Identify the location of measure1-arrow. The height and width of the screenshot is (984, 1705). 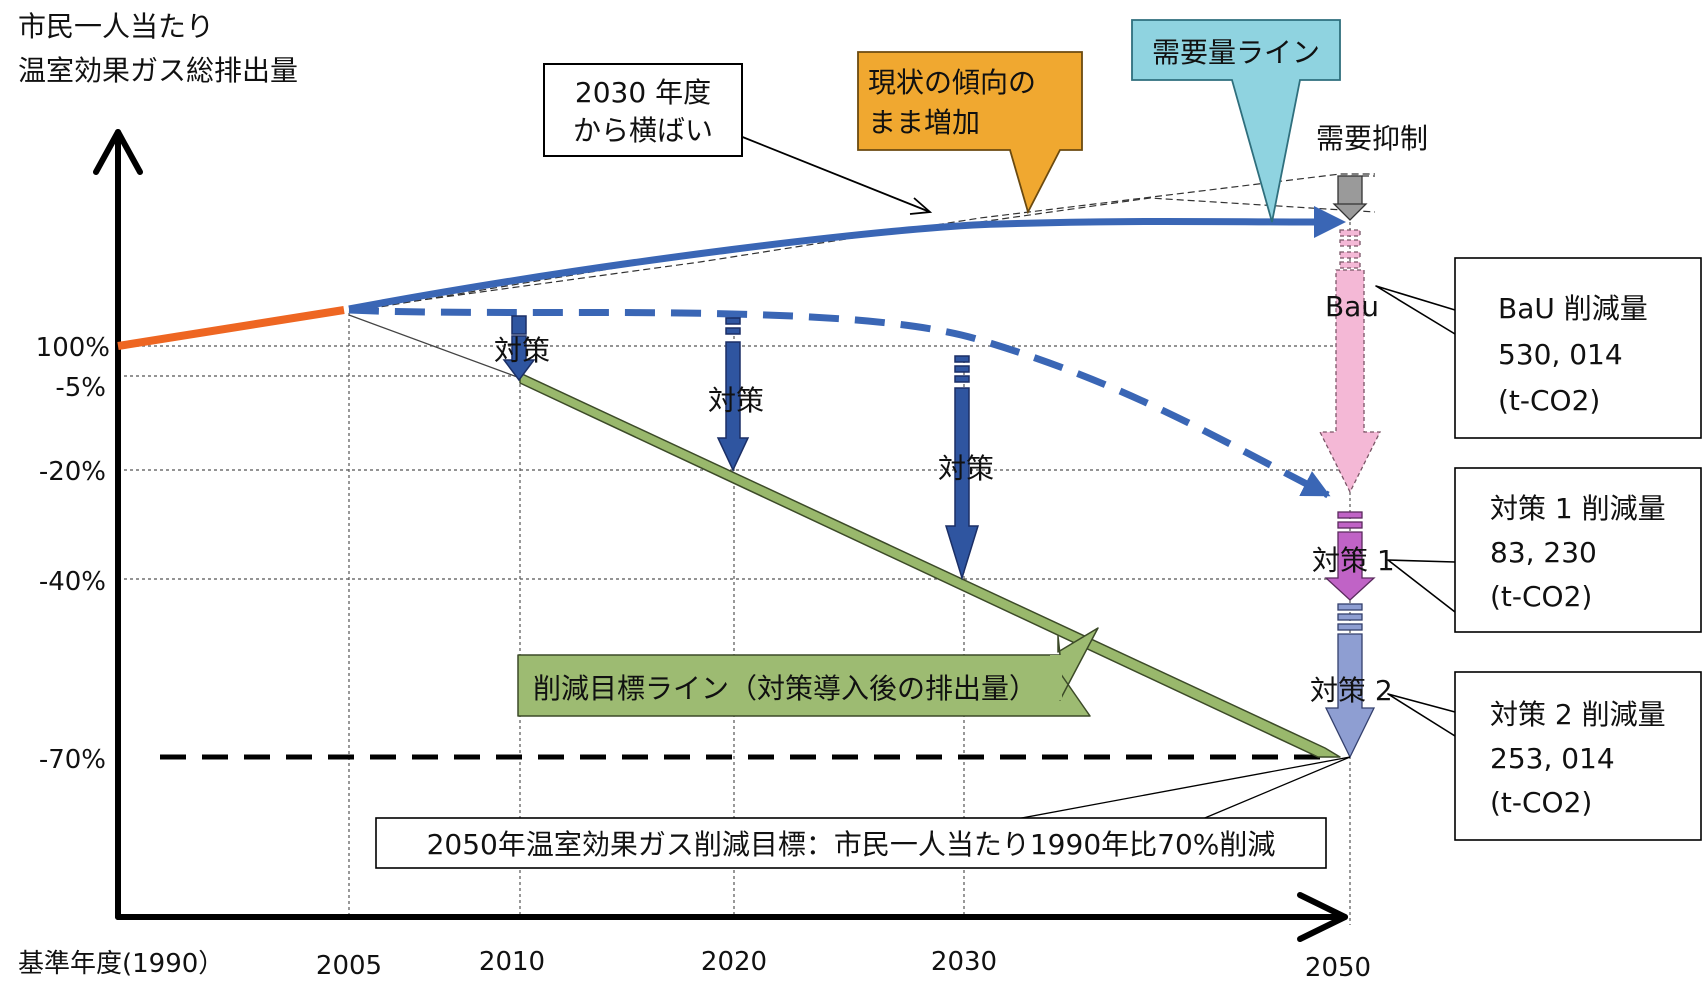
(1350, 556).